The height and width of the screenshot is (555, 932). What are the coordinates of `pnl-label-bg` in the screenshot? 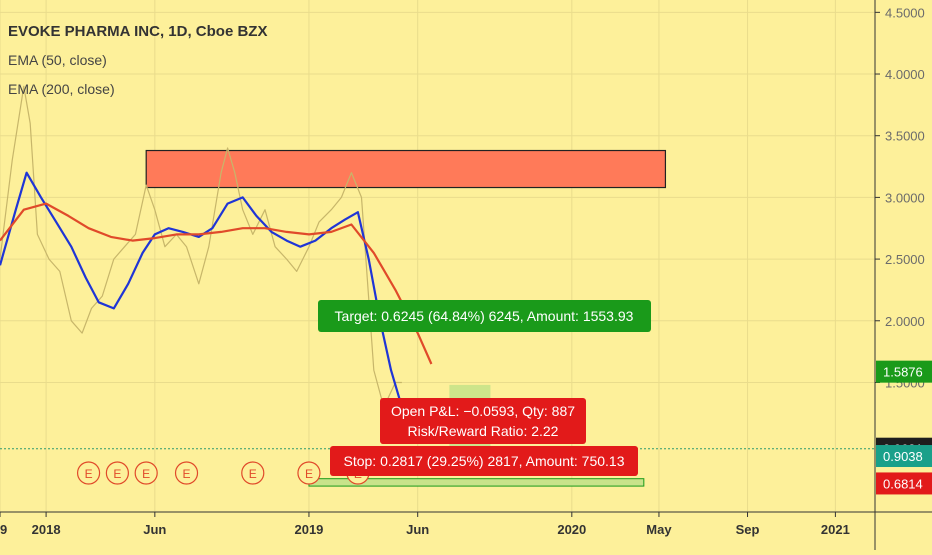 It's located at (483, 421).